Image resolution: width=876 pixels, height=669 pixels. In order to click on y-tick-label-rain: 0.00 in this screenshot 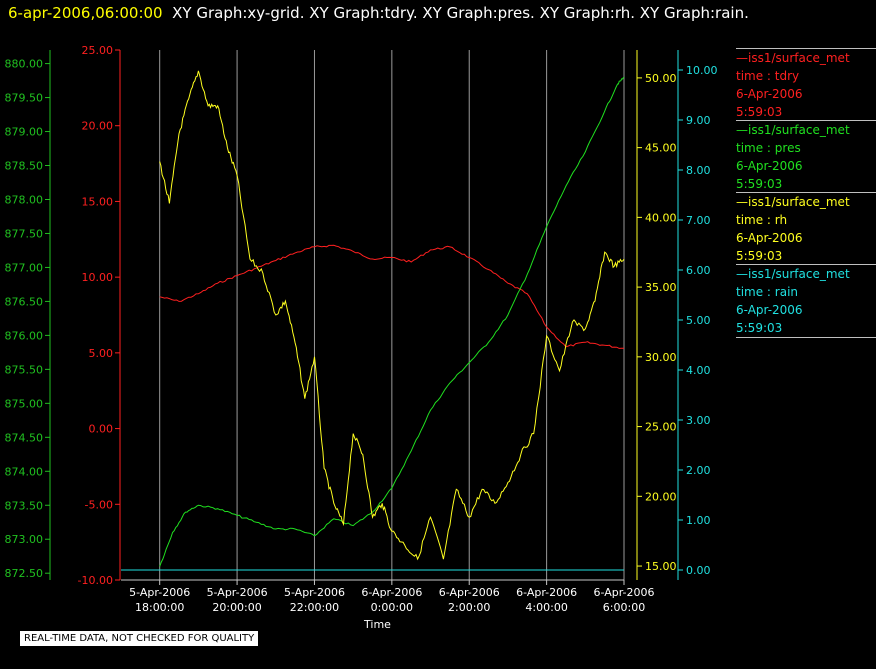, I will do `click(698, 570)`.